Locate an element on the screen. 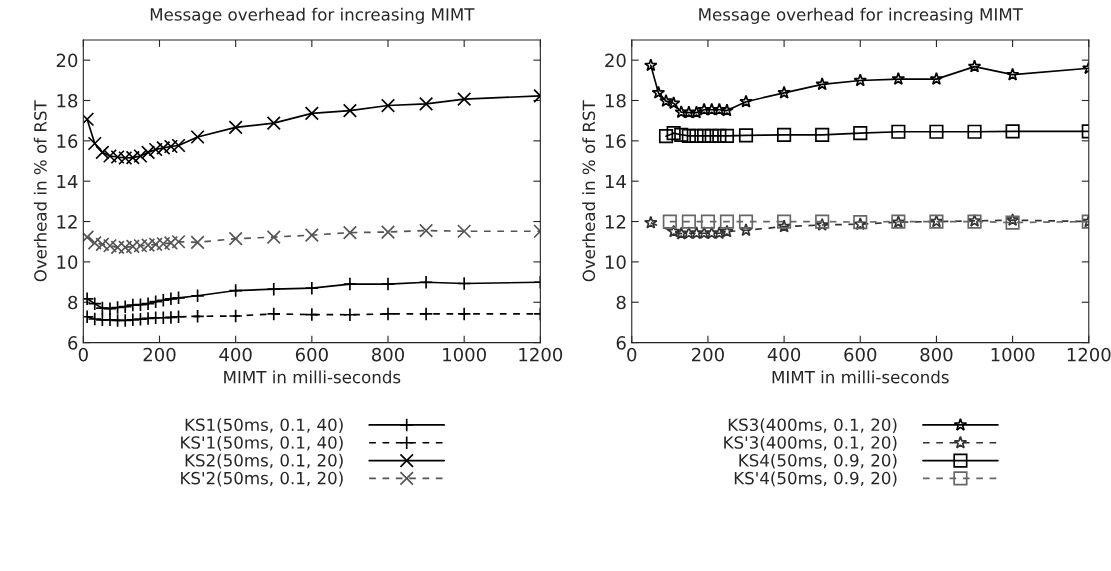 The width and height of the screenshot is (1111, 571). x-tick-label: 0 is located at coordinates (632, 354).